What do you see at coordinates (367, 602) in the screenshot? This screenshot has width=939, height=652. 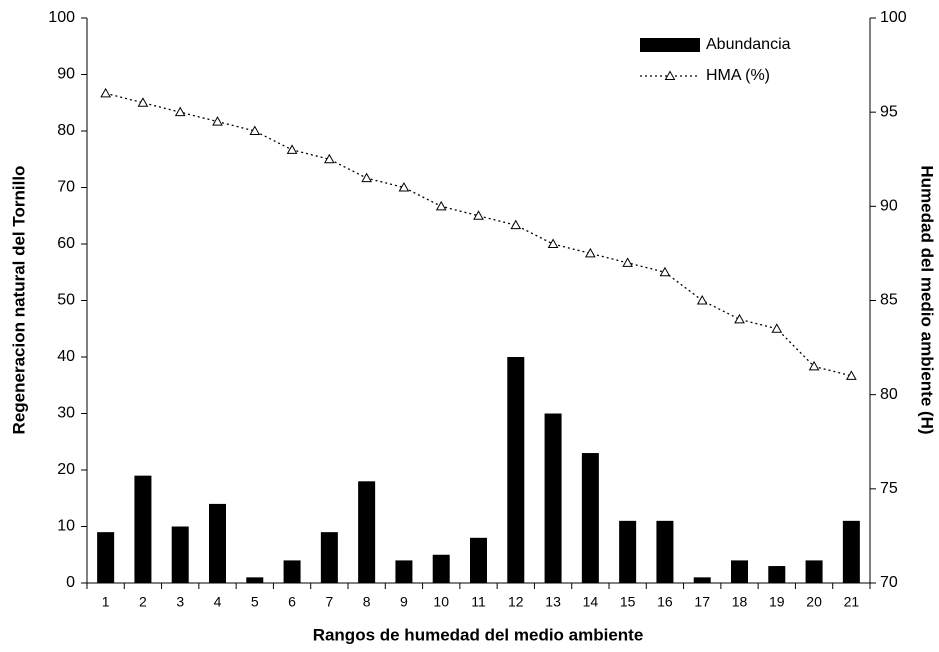 I see `x-tick-label: 8` at bounding box center [367, 602].